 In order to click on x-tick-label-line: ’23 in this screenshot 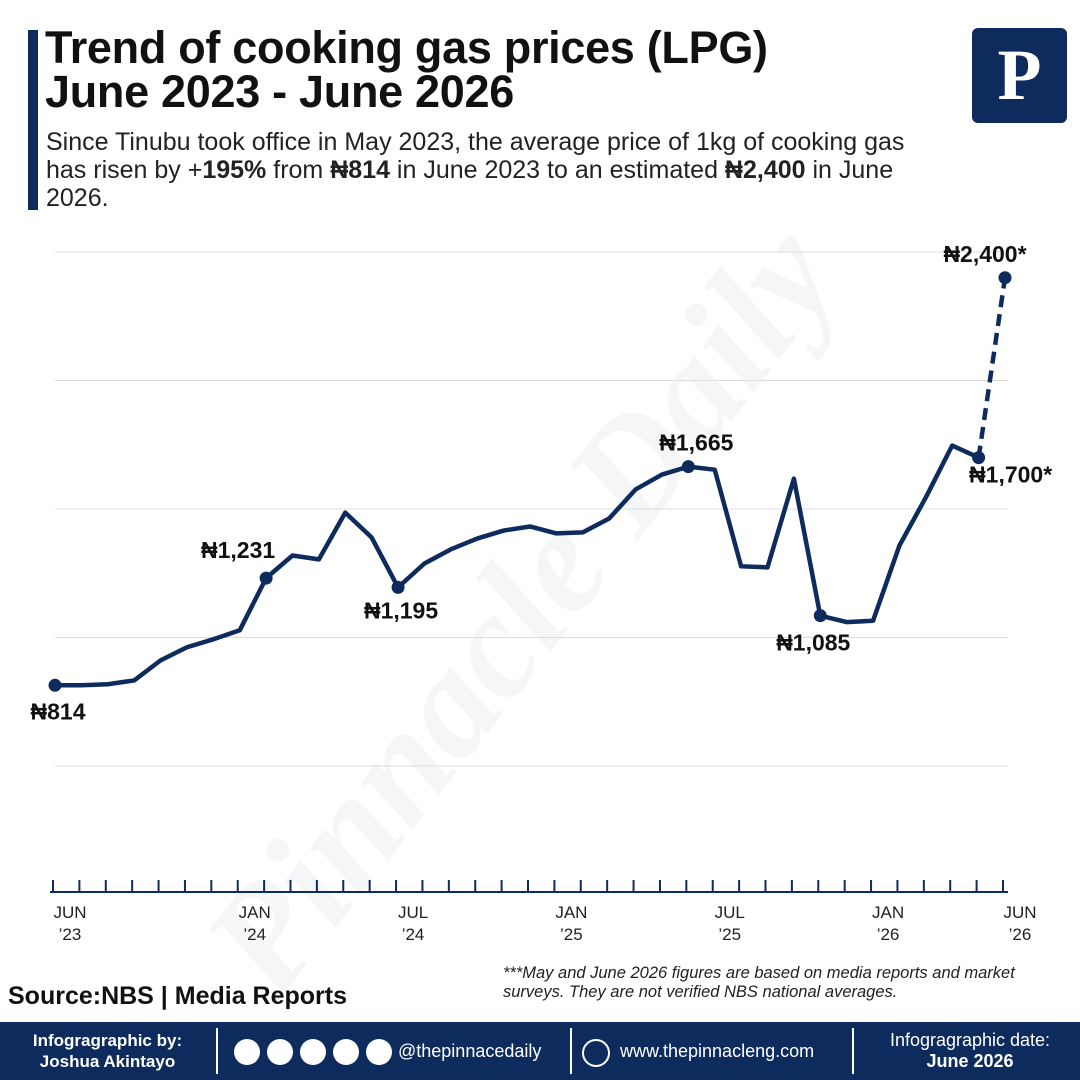, I will do `click(70, 934)`.